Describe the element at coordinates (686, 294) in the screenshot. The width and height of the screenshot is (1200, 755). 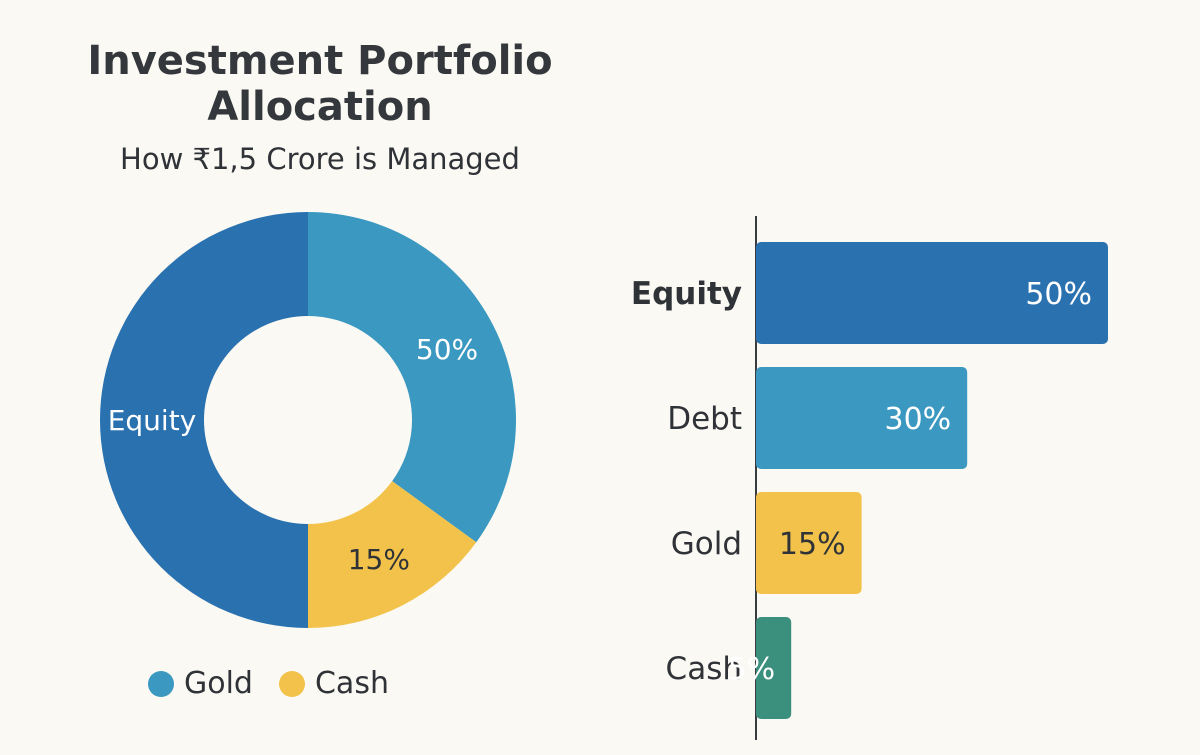
I see `bar-category-equity: Equity` at that location.